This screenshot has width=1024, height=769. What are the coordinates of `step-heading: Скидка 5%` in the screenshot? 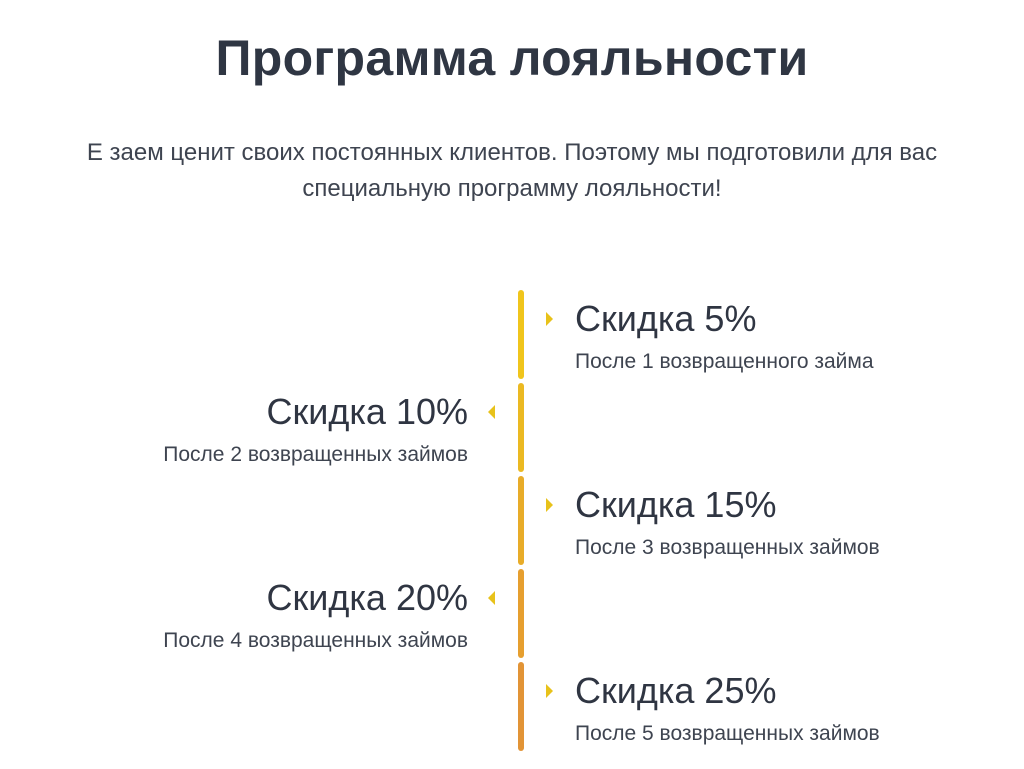 It's located at (666, 318).